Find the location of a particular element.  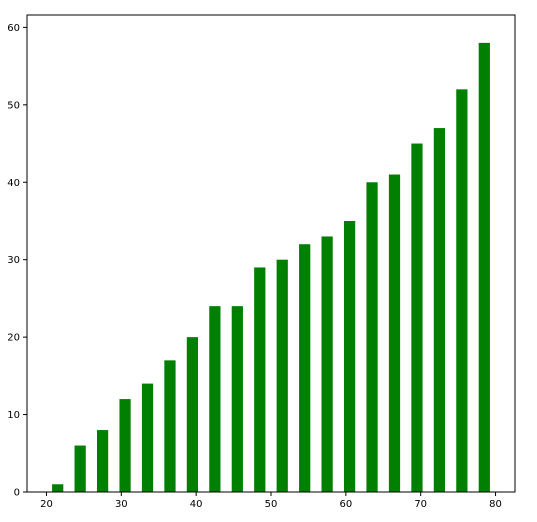

y-tick-label: 60 is located at coordinates (13, 28).